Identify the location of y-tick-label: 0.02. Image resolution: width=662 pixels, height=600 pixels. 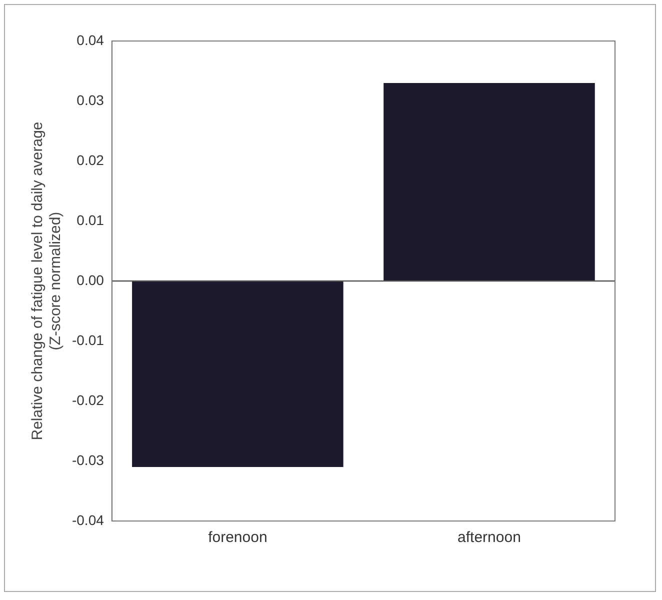
(90, 160).